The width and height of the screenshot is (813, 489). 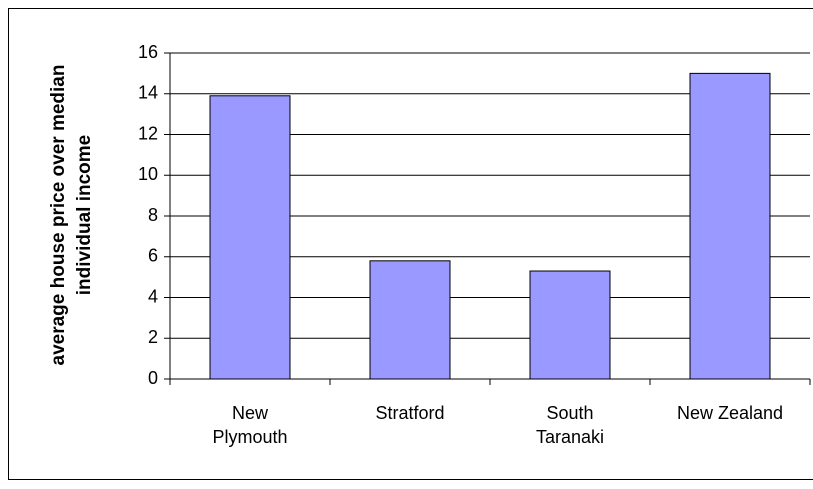 What do you see at coordinates (148, 52) in the screenshot?
I see `y-tick-label: 16` at bounding box center [148, 52].